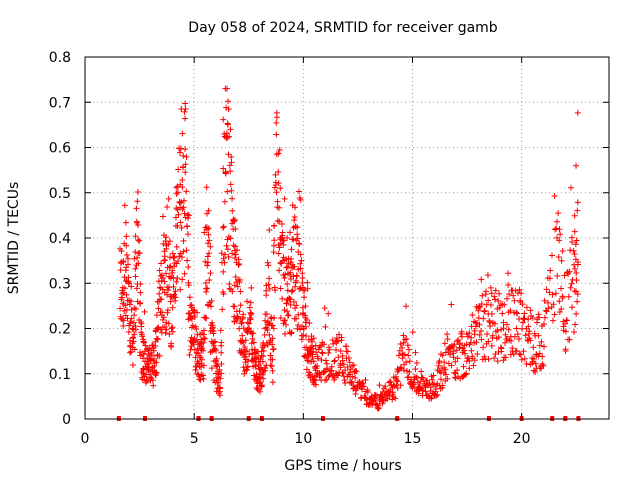 The image size is (640, 480). What do you see at coordinates (85, 439) in the screenshot?
I see `x-tick-label: 0` at bounding box center [85, 439].